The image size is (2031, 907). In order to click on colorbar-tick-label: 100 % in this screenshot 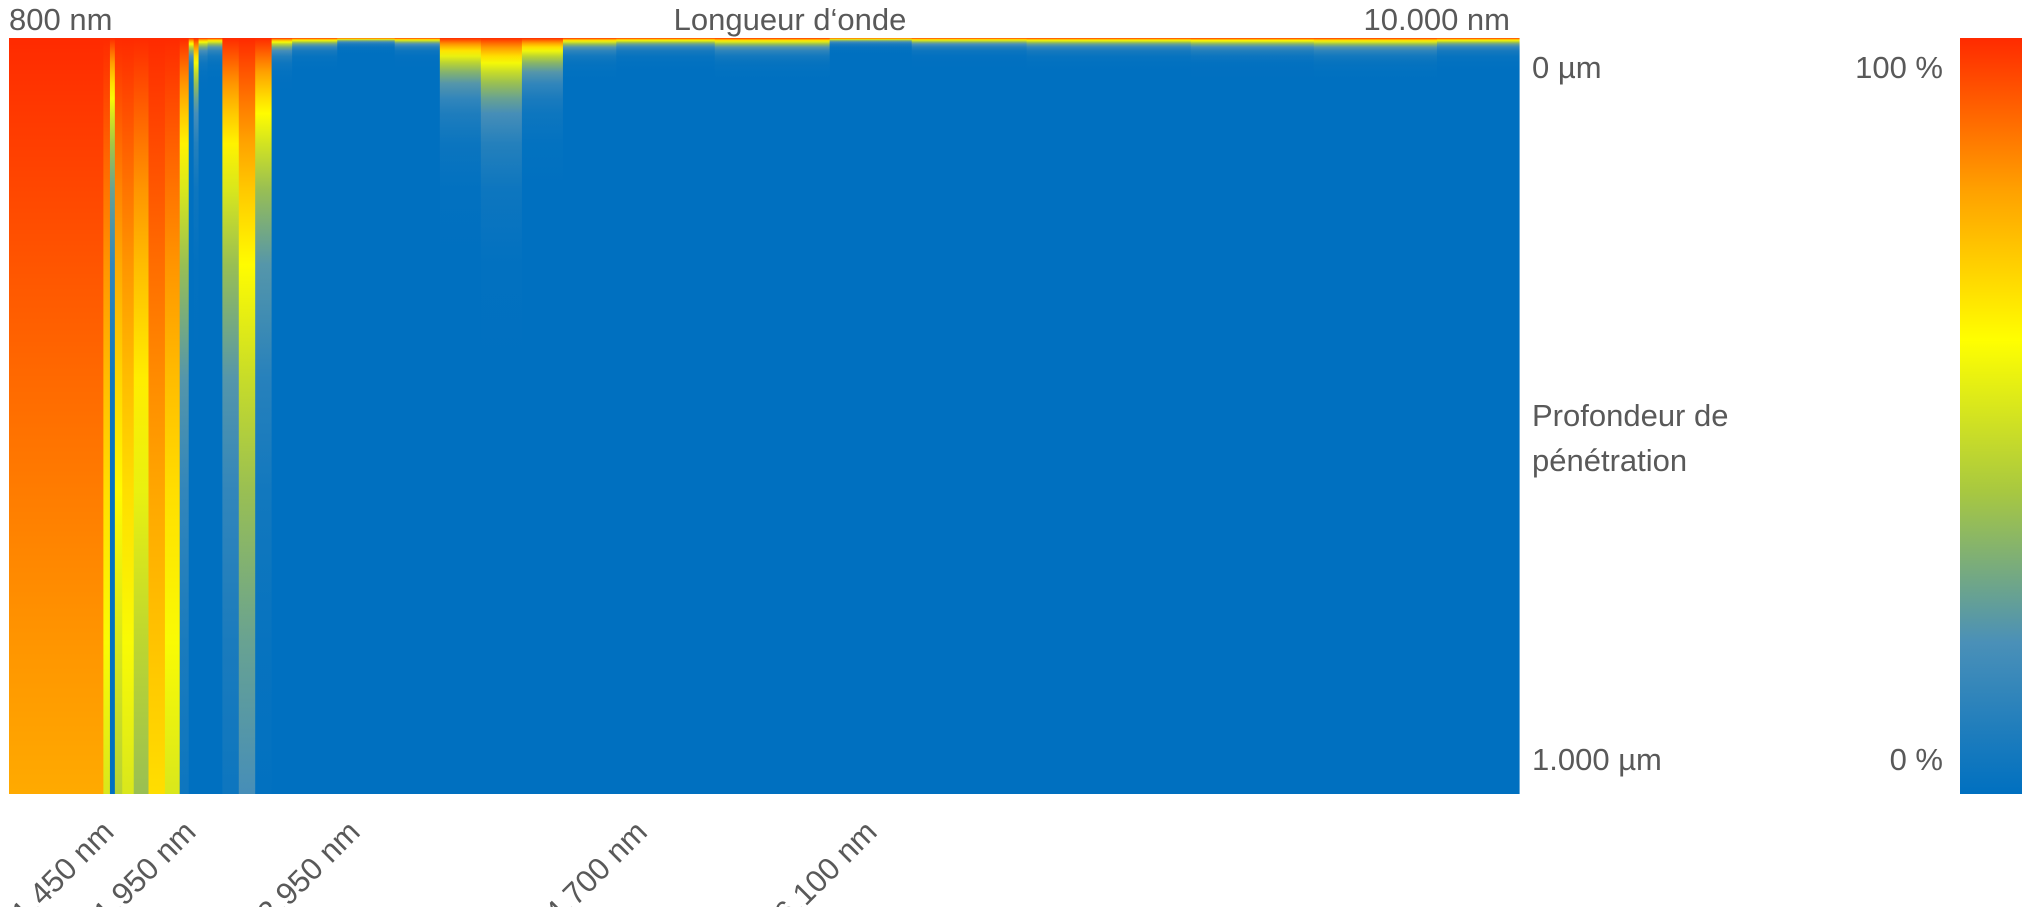, I will do `click(1899, 67)`.